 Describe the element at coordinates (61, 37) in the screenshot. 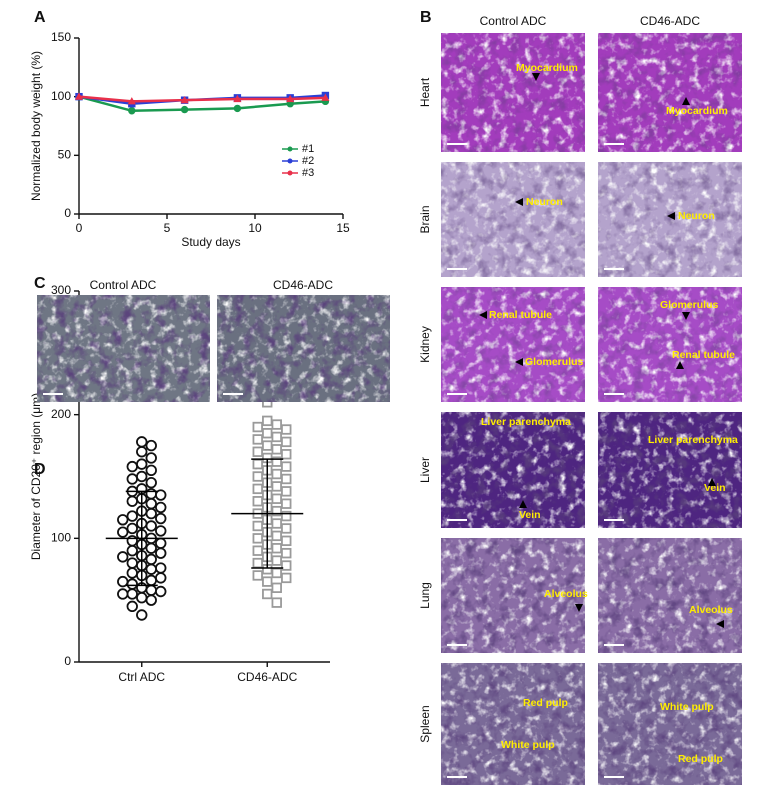

I see `y-tick-label: 150` at that location.